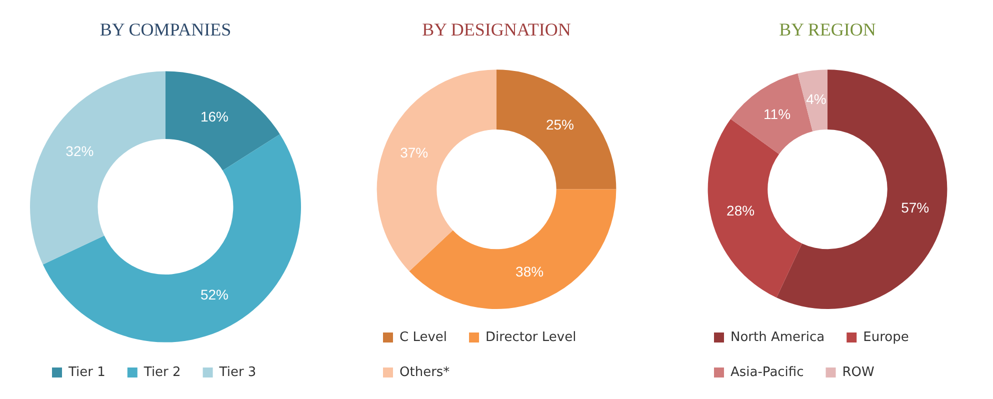 The height and width of the screenshot is (399, 993). Describe the element at coordinates (496, 30) in the screenshot. I see `chart-title: BY DESIGNATION` at that location.